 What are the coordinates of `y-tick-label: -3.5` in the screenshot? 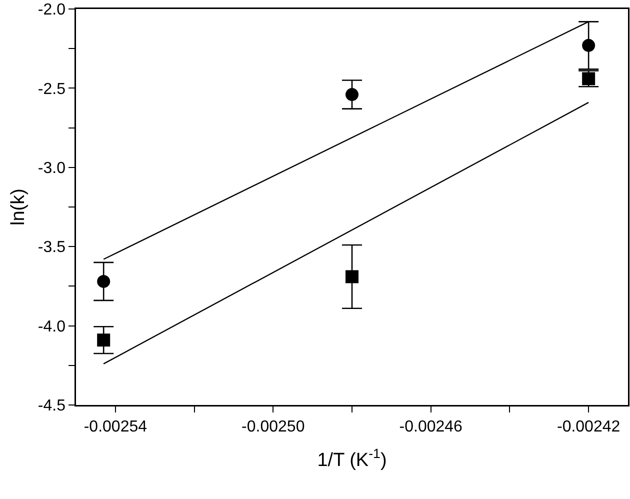 It's located at (52, 247).